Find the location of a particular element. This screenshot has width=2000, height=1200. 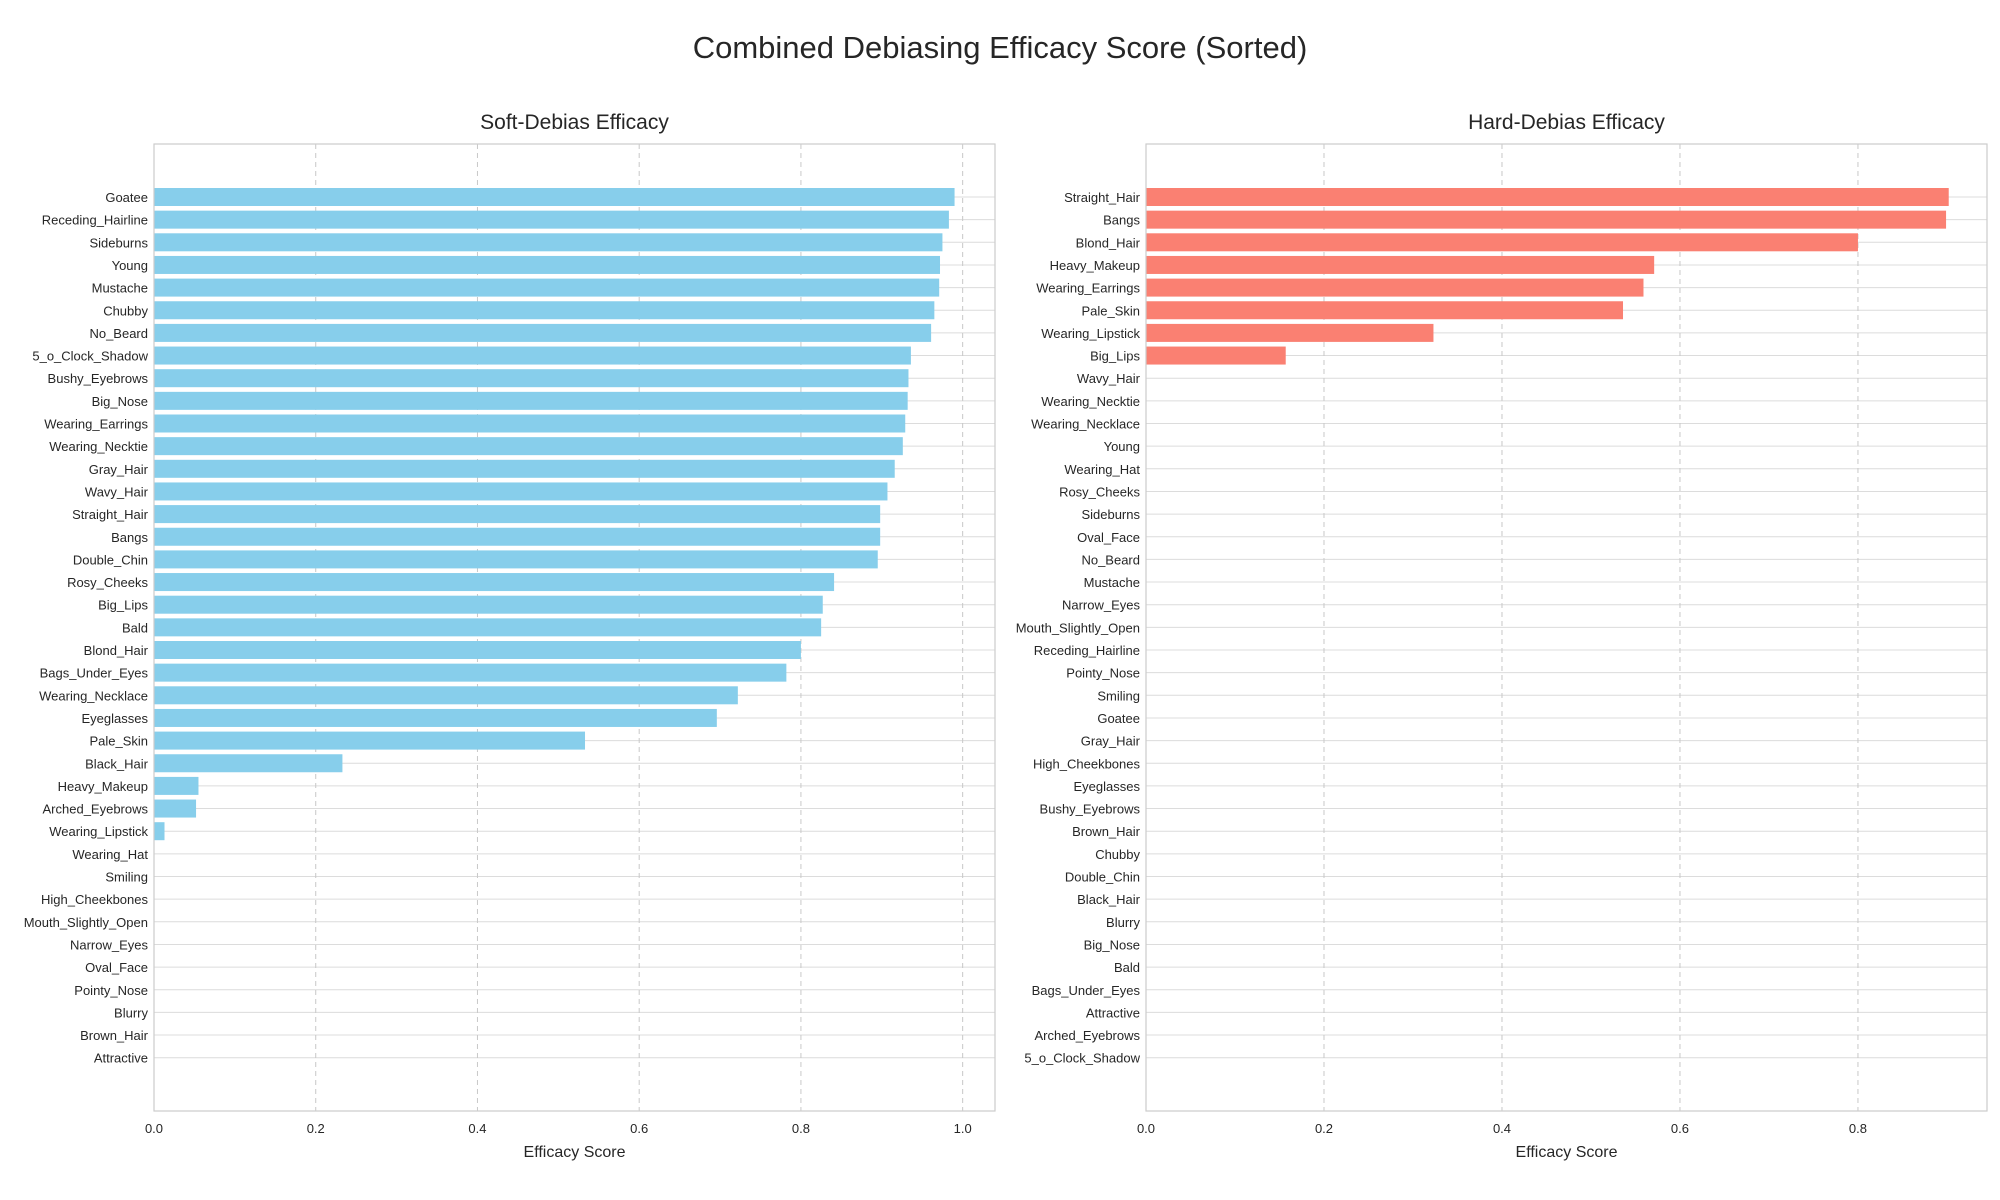

hard-category-label: Chubby is located at coordinates (1117, 854).